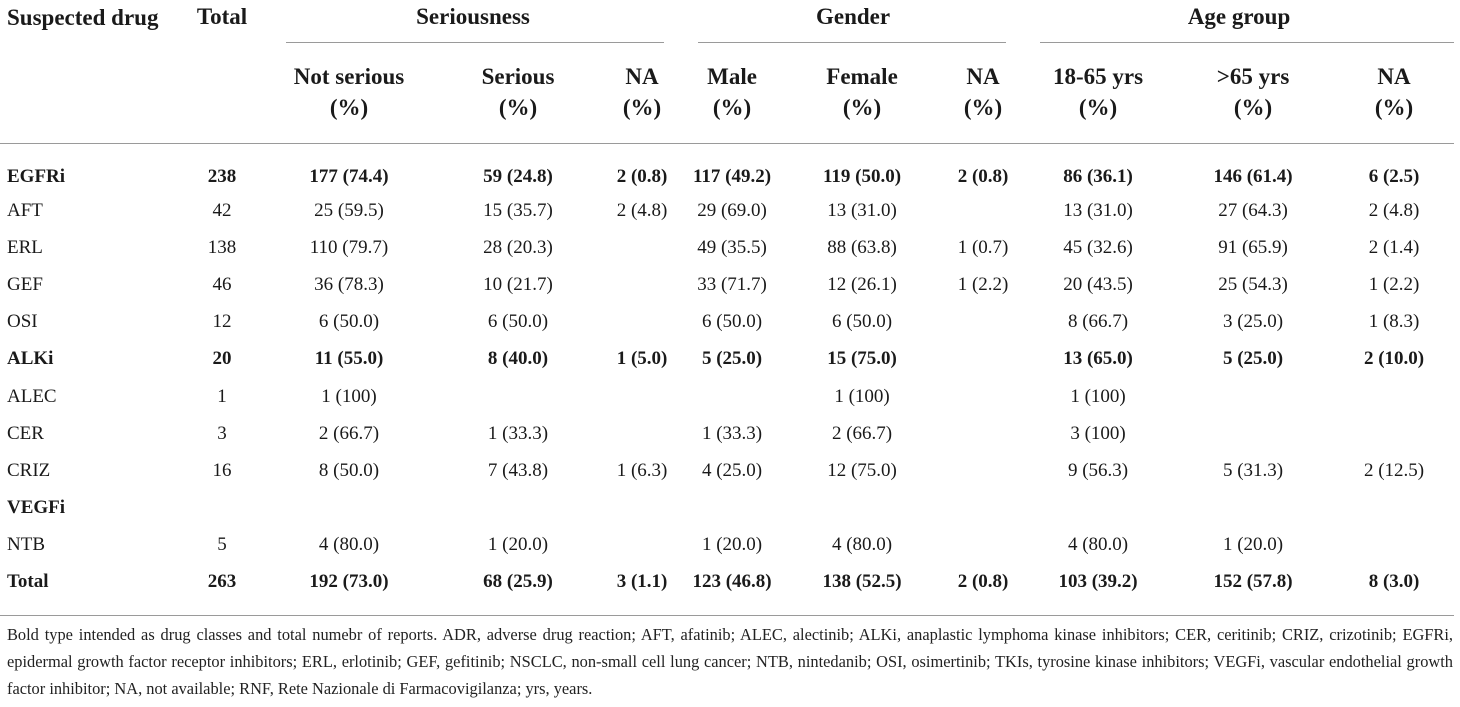  Describe the element at coordinates (518, 590) in the screenshot. I see `table-cell: 68 (25.9)` at that location.